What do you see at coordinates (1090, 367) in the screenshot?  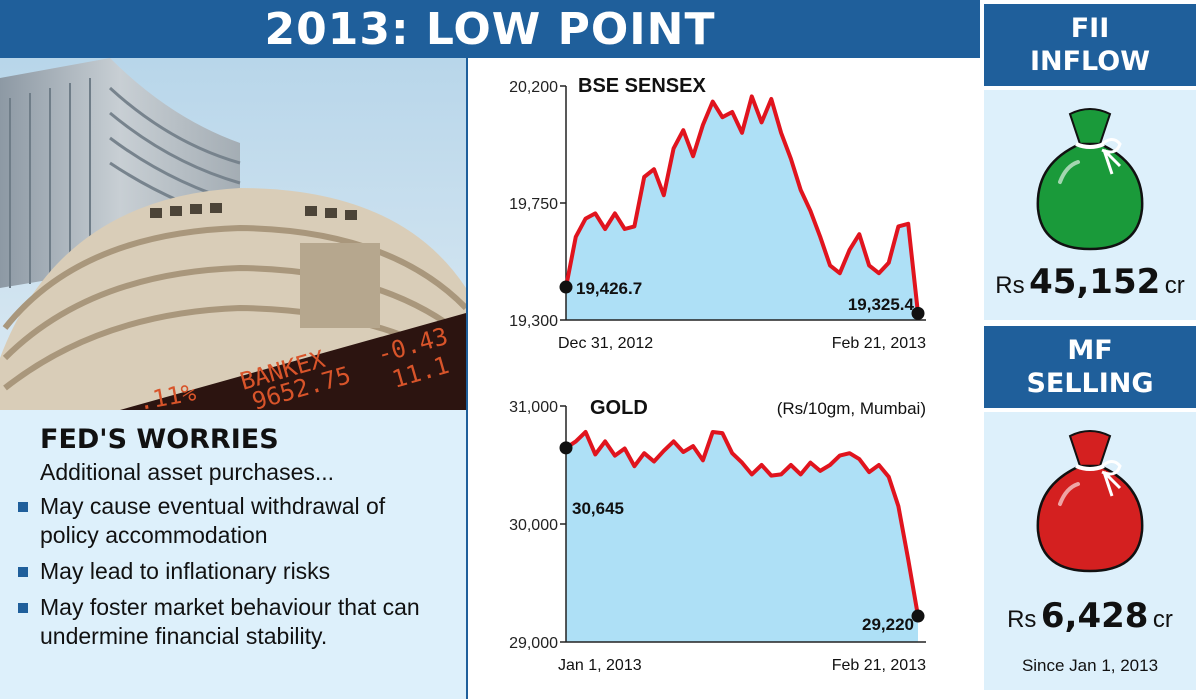 I see `mf-title-box: MF SELLING` at bounding box center [1090, 367].